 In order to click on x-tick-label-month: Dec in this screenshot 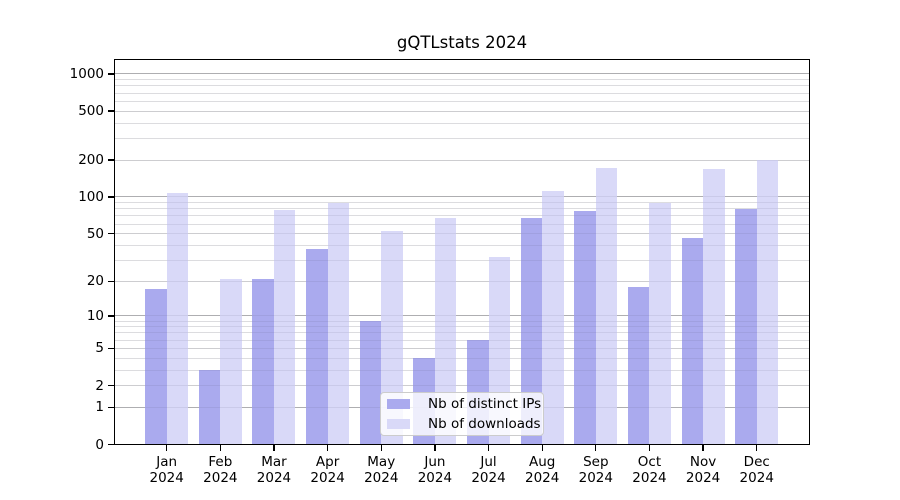, I will do `click(756, 461)`.